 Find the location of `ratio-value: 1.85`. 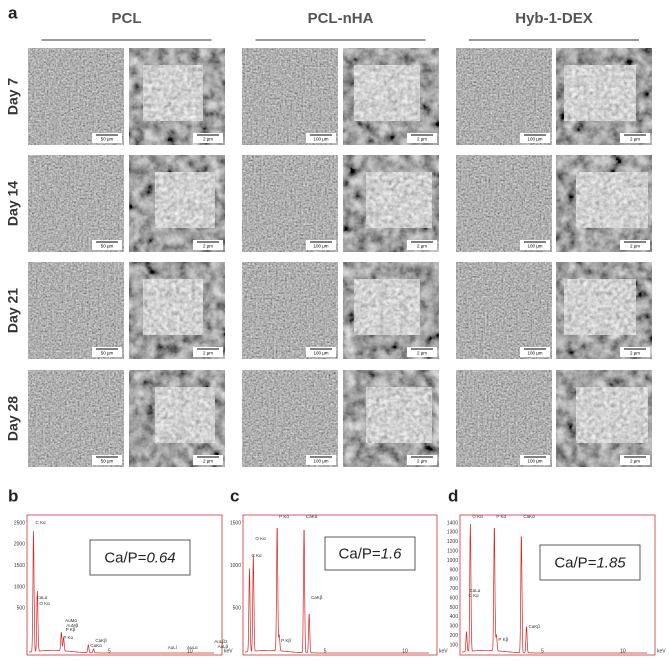

ratio-value: 1.85 is located at coordinates (611, 562).